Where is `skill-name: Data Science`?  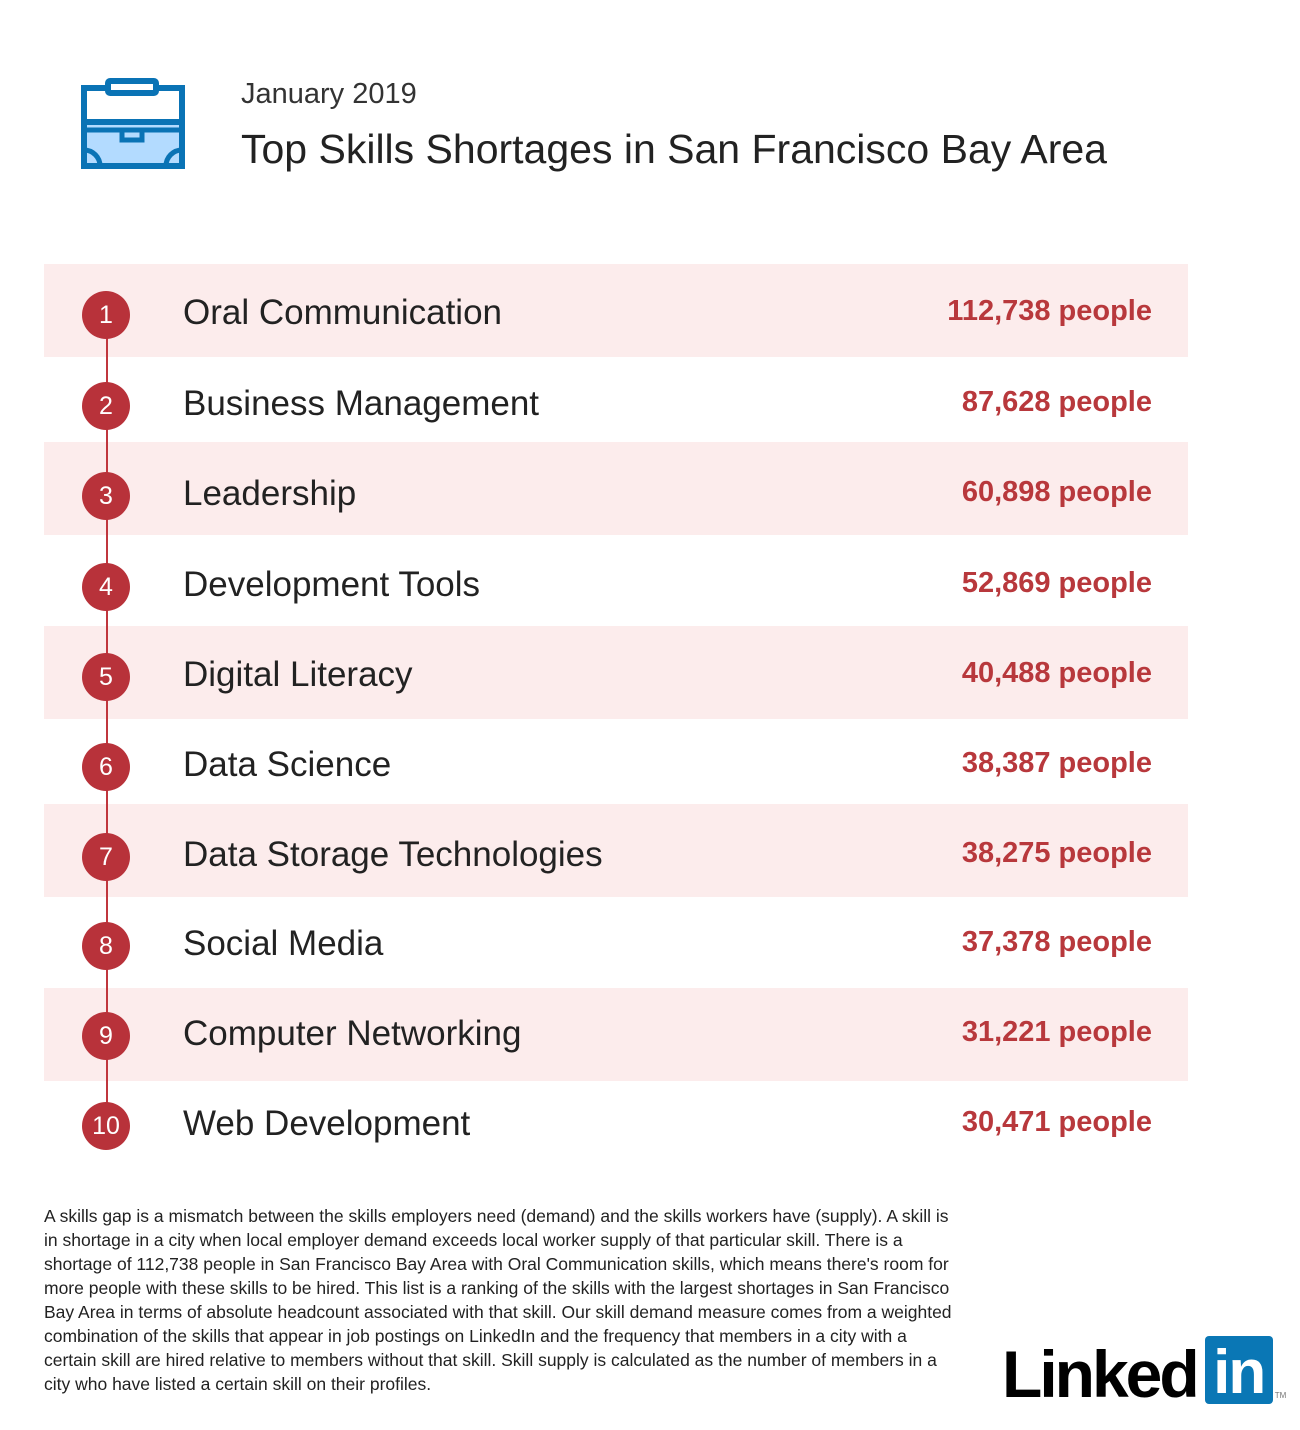 skill-name: Data Science is located at coordinates (287, 764).